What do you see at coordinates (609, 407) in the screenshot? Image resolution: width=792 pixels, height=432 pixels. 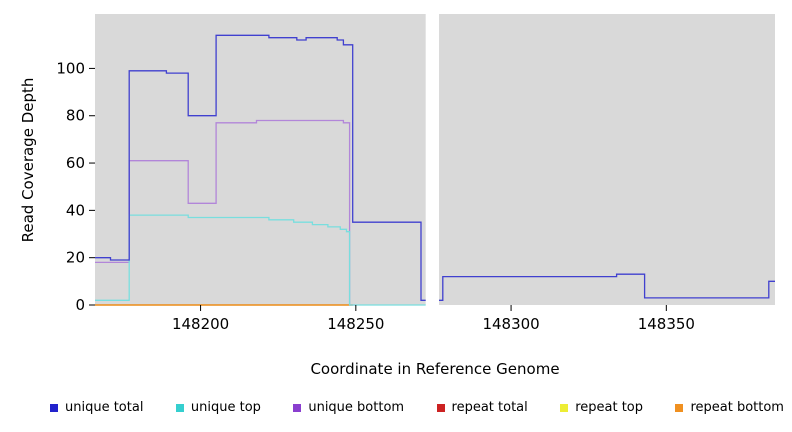 I see `legend-label: repeat top` at bounding box center [609, 407].